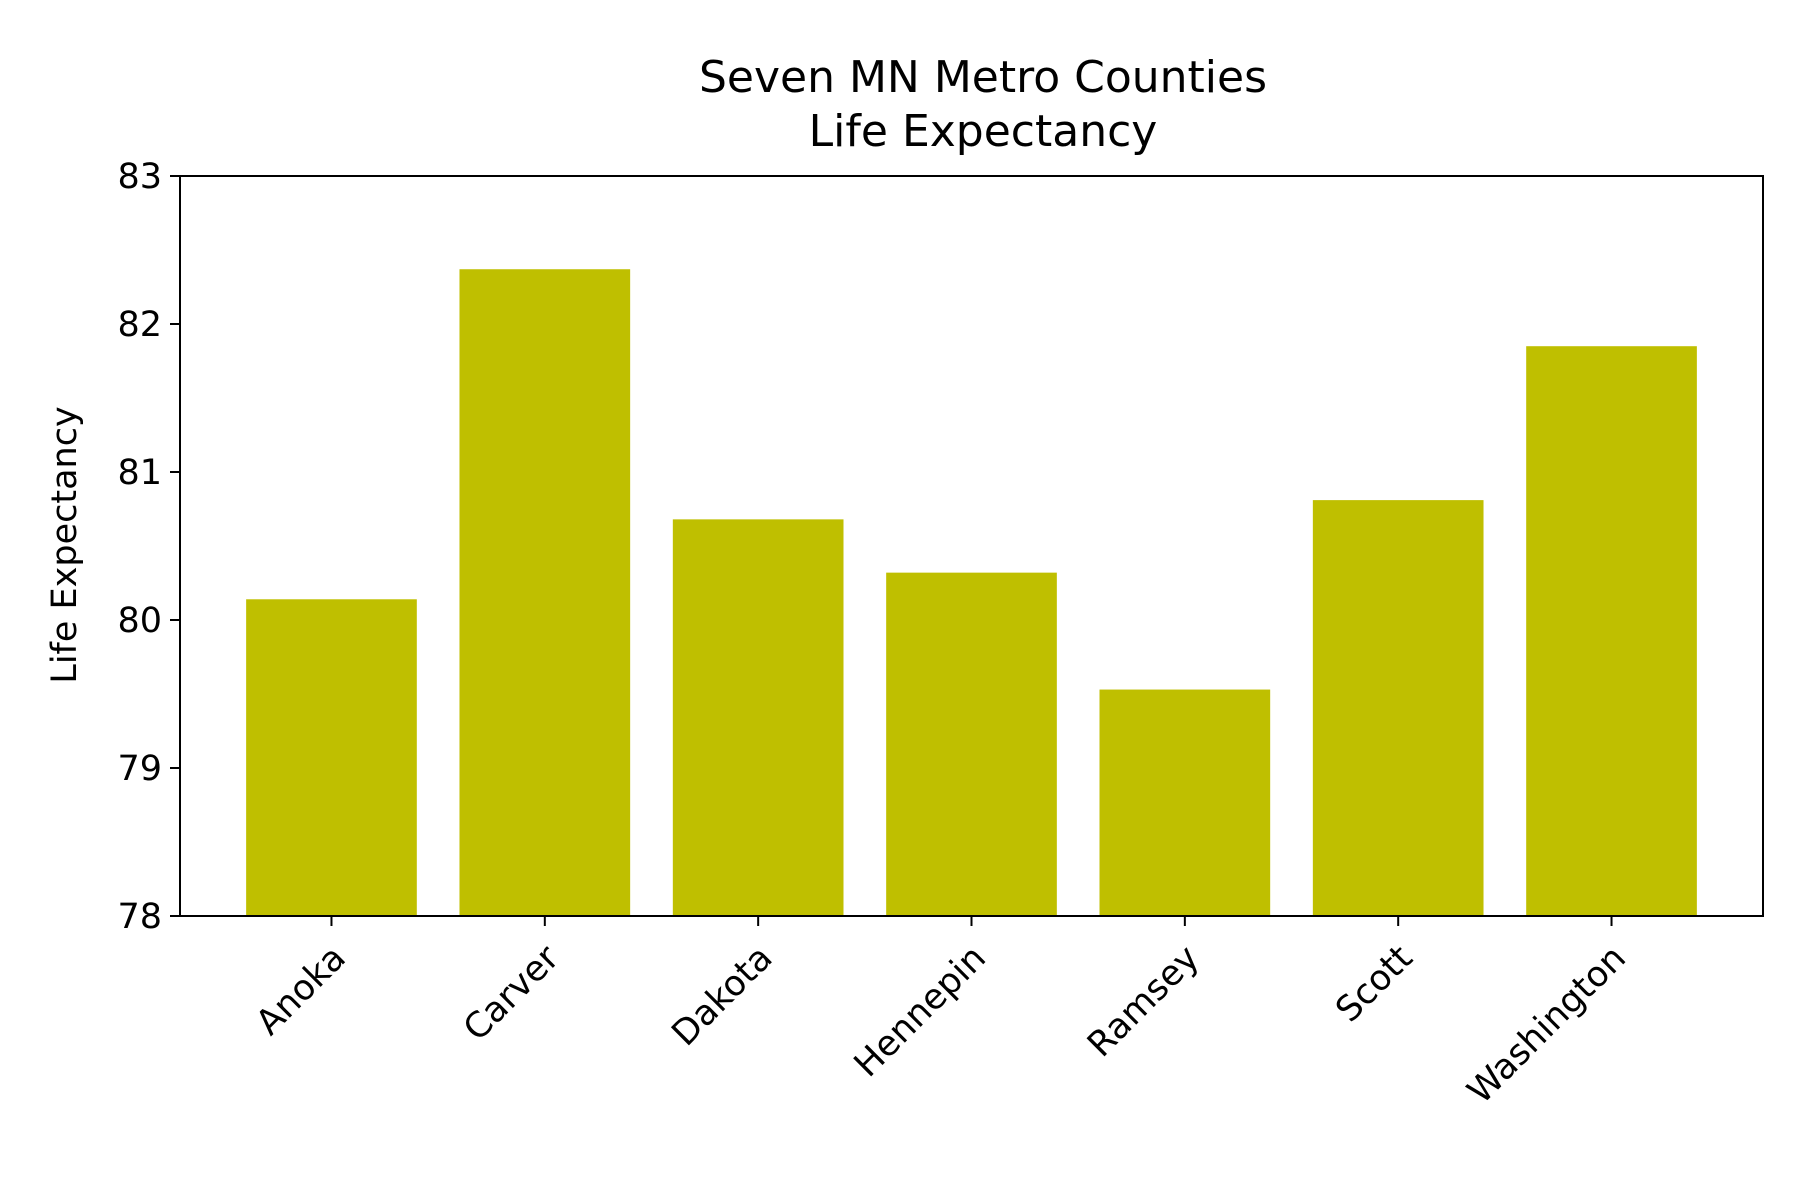 Image resolution: width=1800 pixels, height=1204 pixels. Describe the element at coordinates (983, 131) in the screenshot. I see `chart-subtitle: Life Expectancy` at that location.